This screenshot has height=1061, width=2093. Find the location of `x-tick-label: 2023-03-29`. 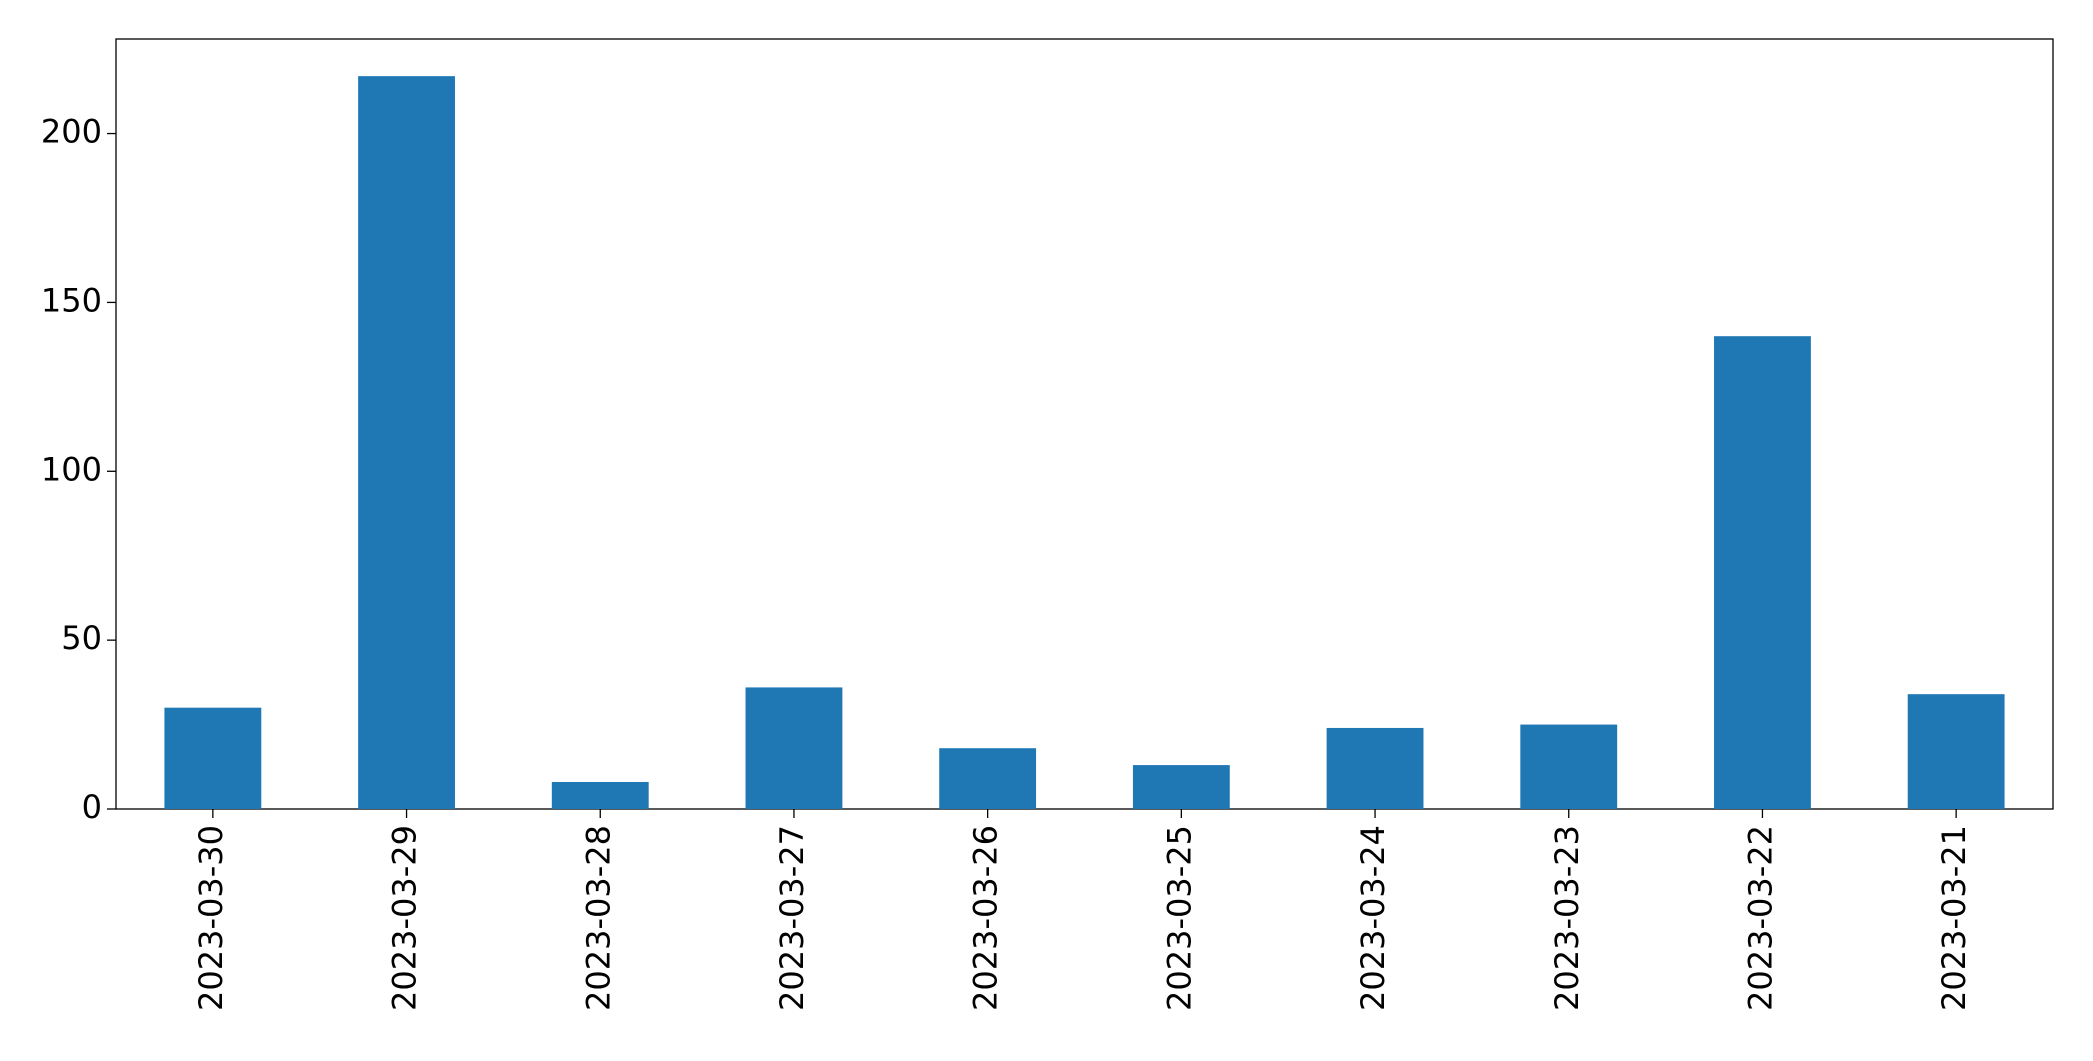

x-tick-label: 2023-03-29 is located at coordinates (405, 918).